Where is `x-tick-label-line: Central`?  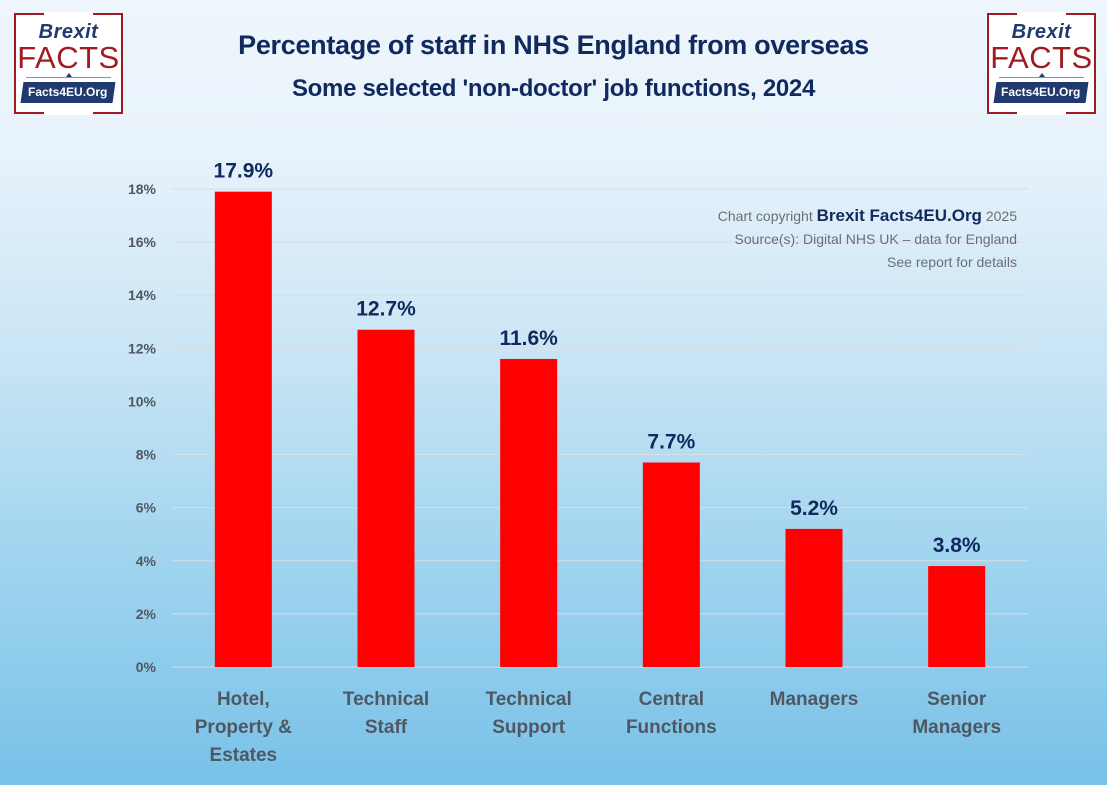
x-tick-label-line: Central is located at coordinates (671, 699).